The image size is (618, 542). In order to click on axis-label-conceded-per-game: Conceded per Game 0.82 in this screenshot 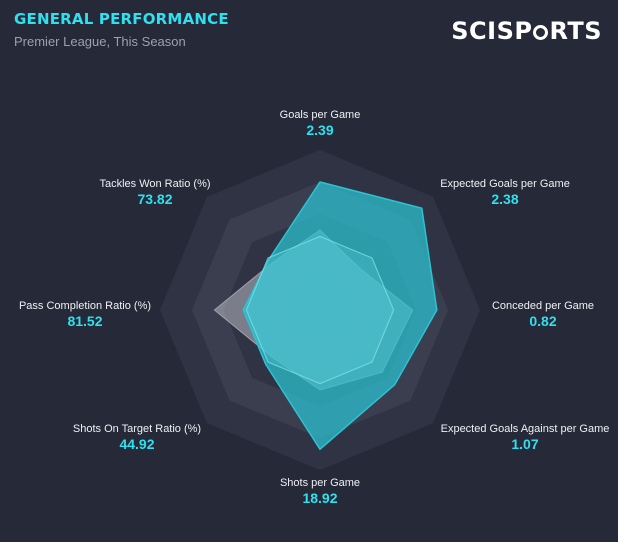, I will do `click(543, 314)`.